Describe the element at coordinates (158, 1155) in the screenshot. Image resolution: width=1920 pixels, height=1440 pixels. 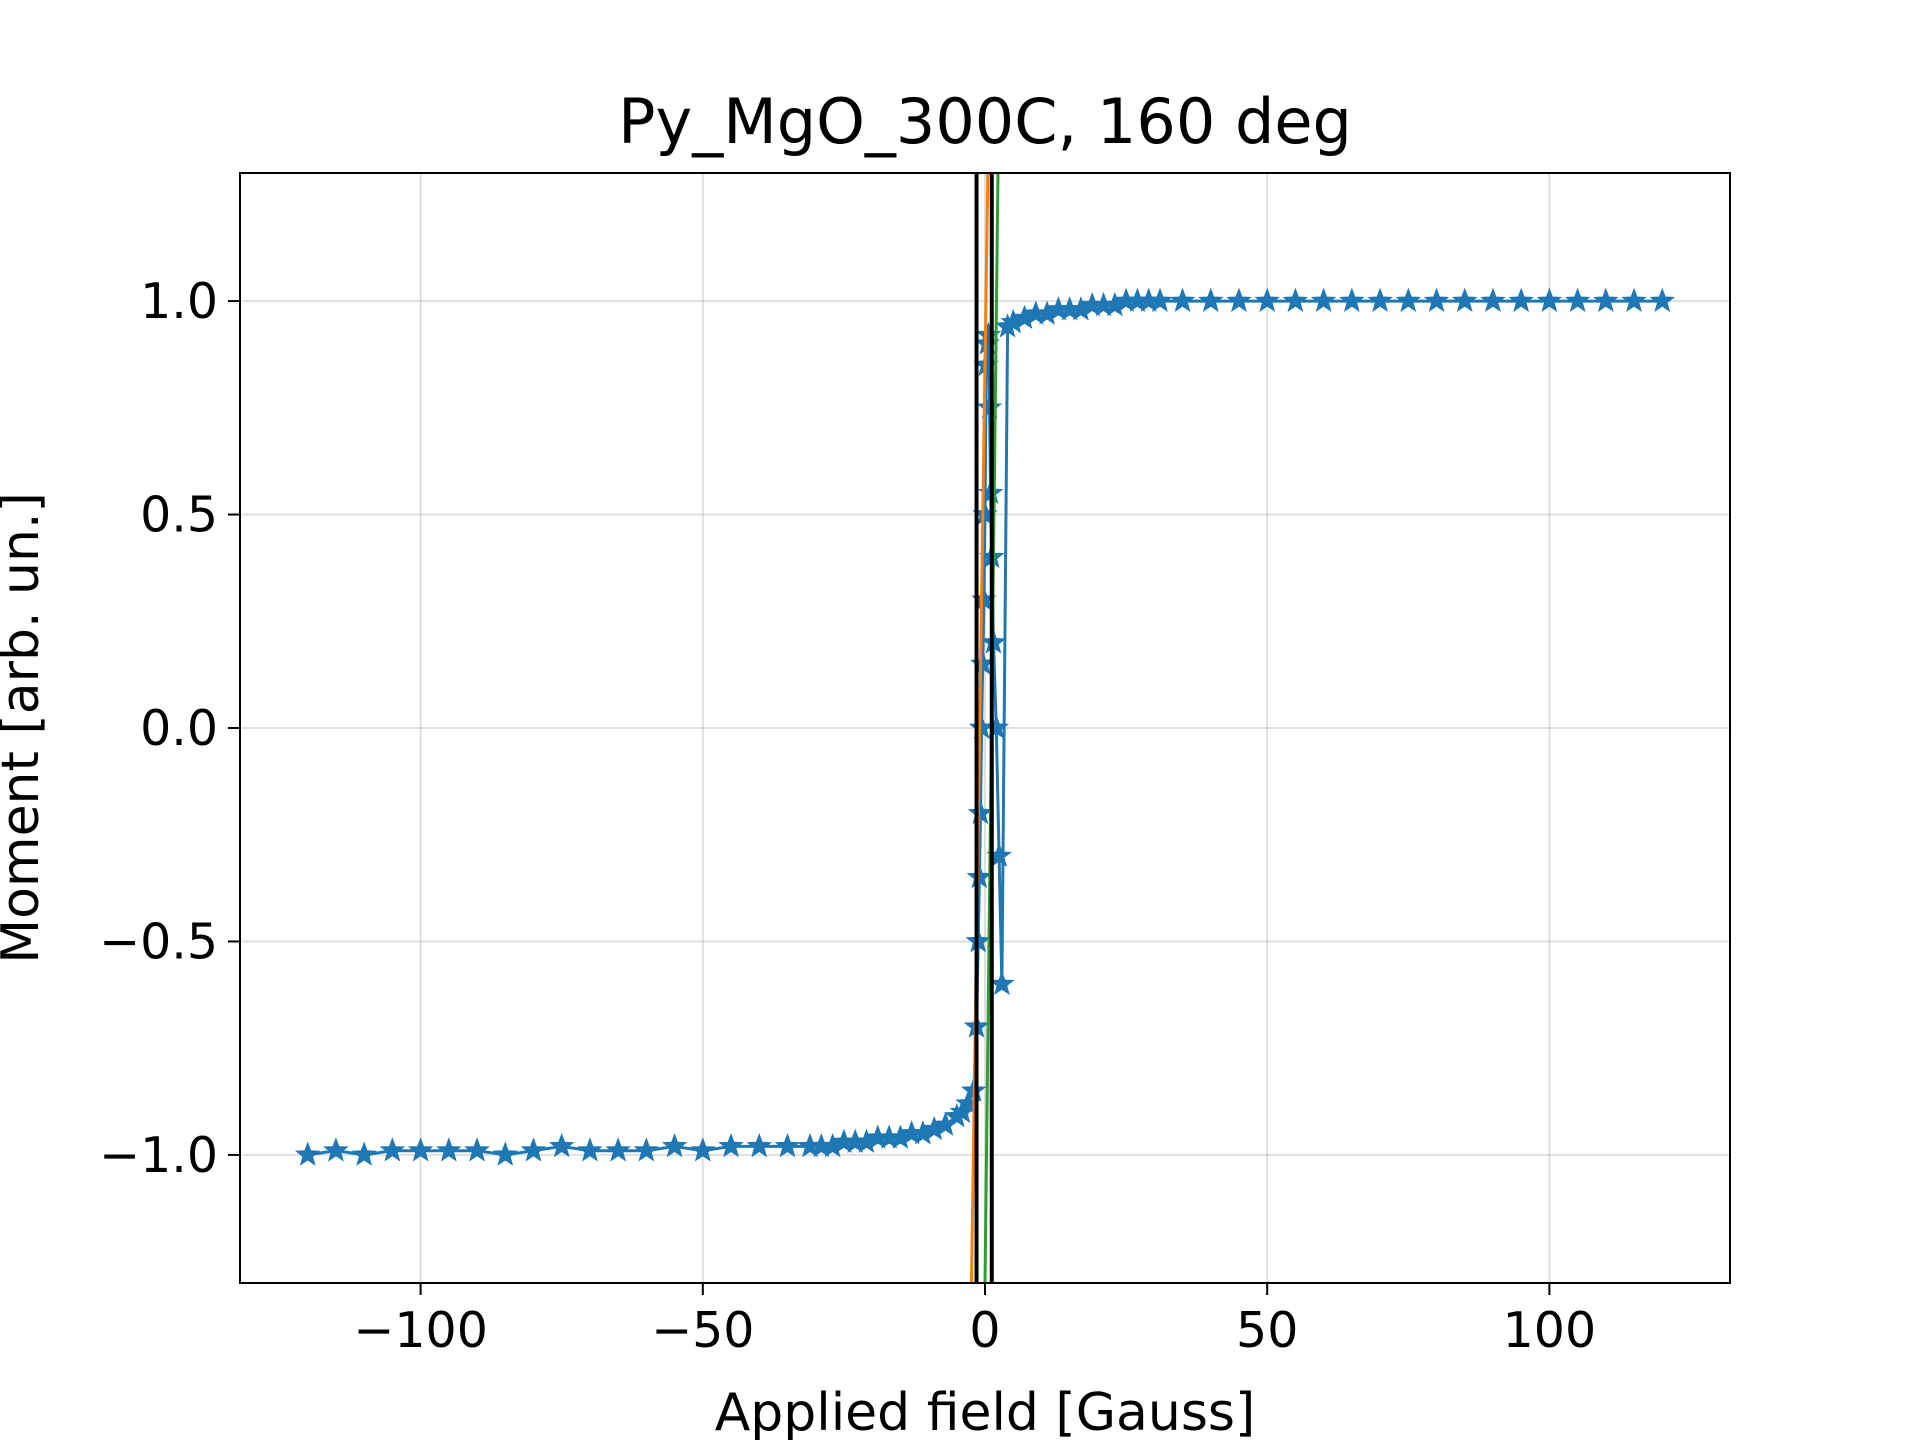
I see `y-tick-label: −1.0` at that location.